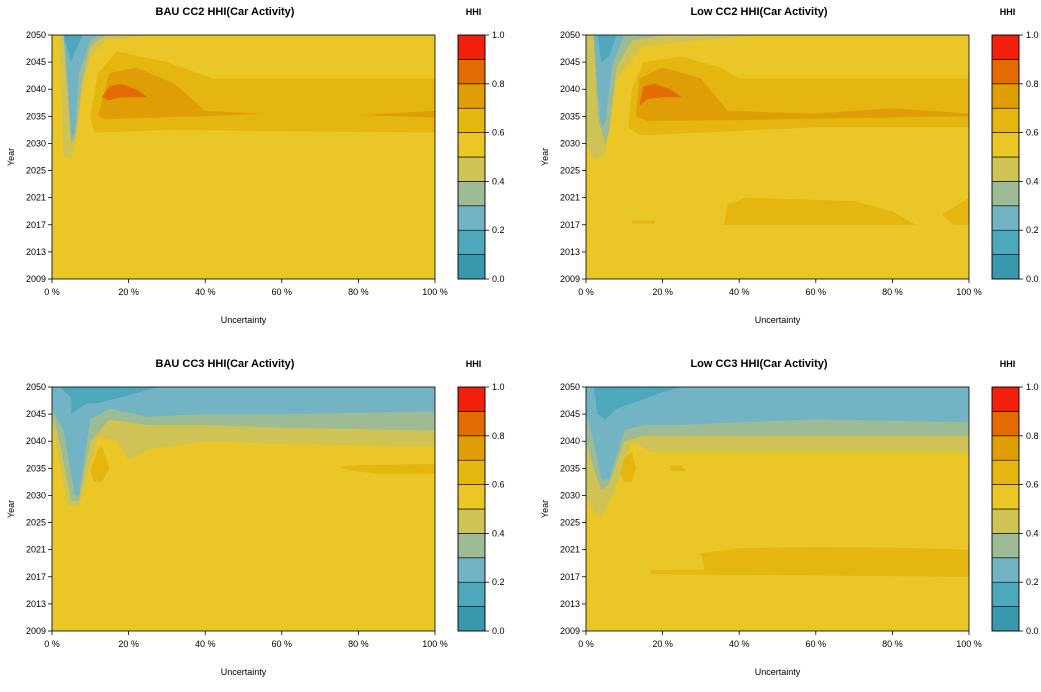  What do you see at coordinates (498, 387) in the screenshot?
I see `colorbar-tick-label: 1.0` at bounding box center [498, 387].